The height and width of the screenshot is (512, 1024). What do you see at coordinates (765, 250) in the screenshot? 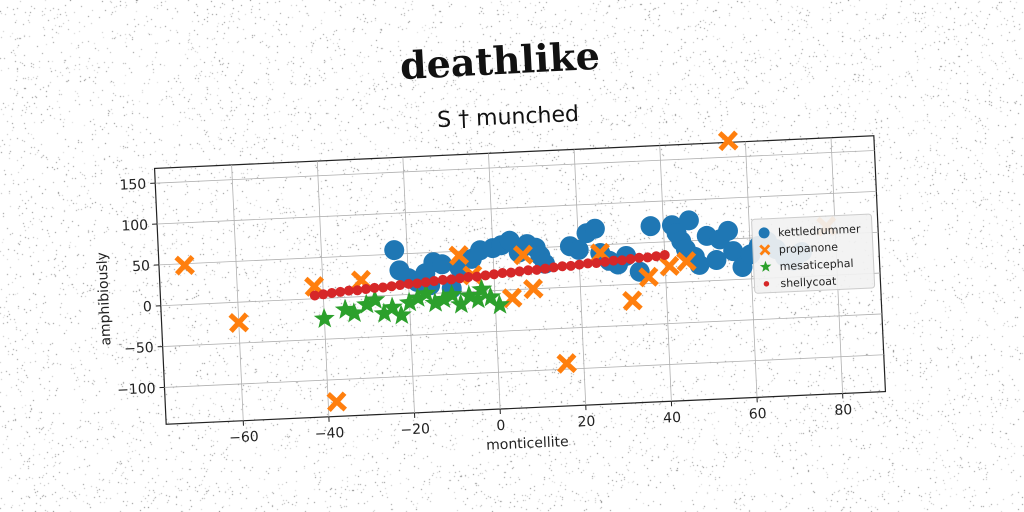
I see `legend-marker-propanone` at bounding box center [765, 250].